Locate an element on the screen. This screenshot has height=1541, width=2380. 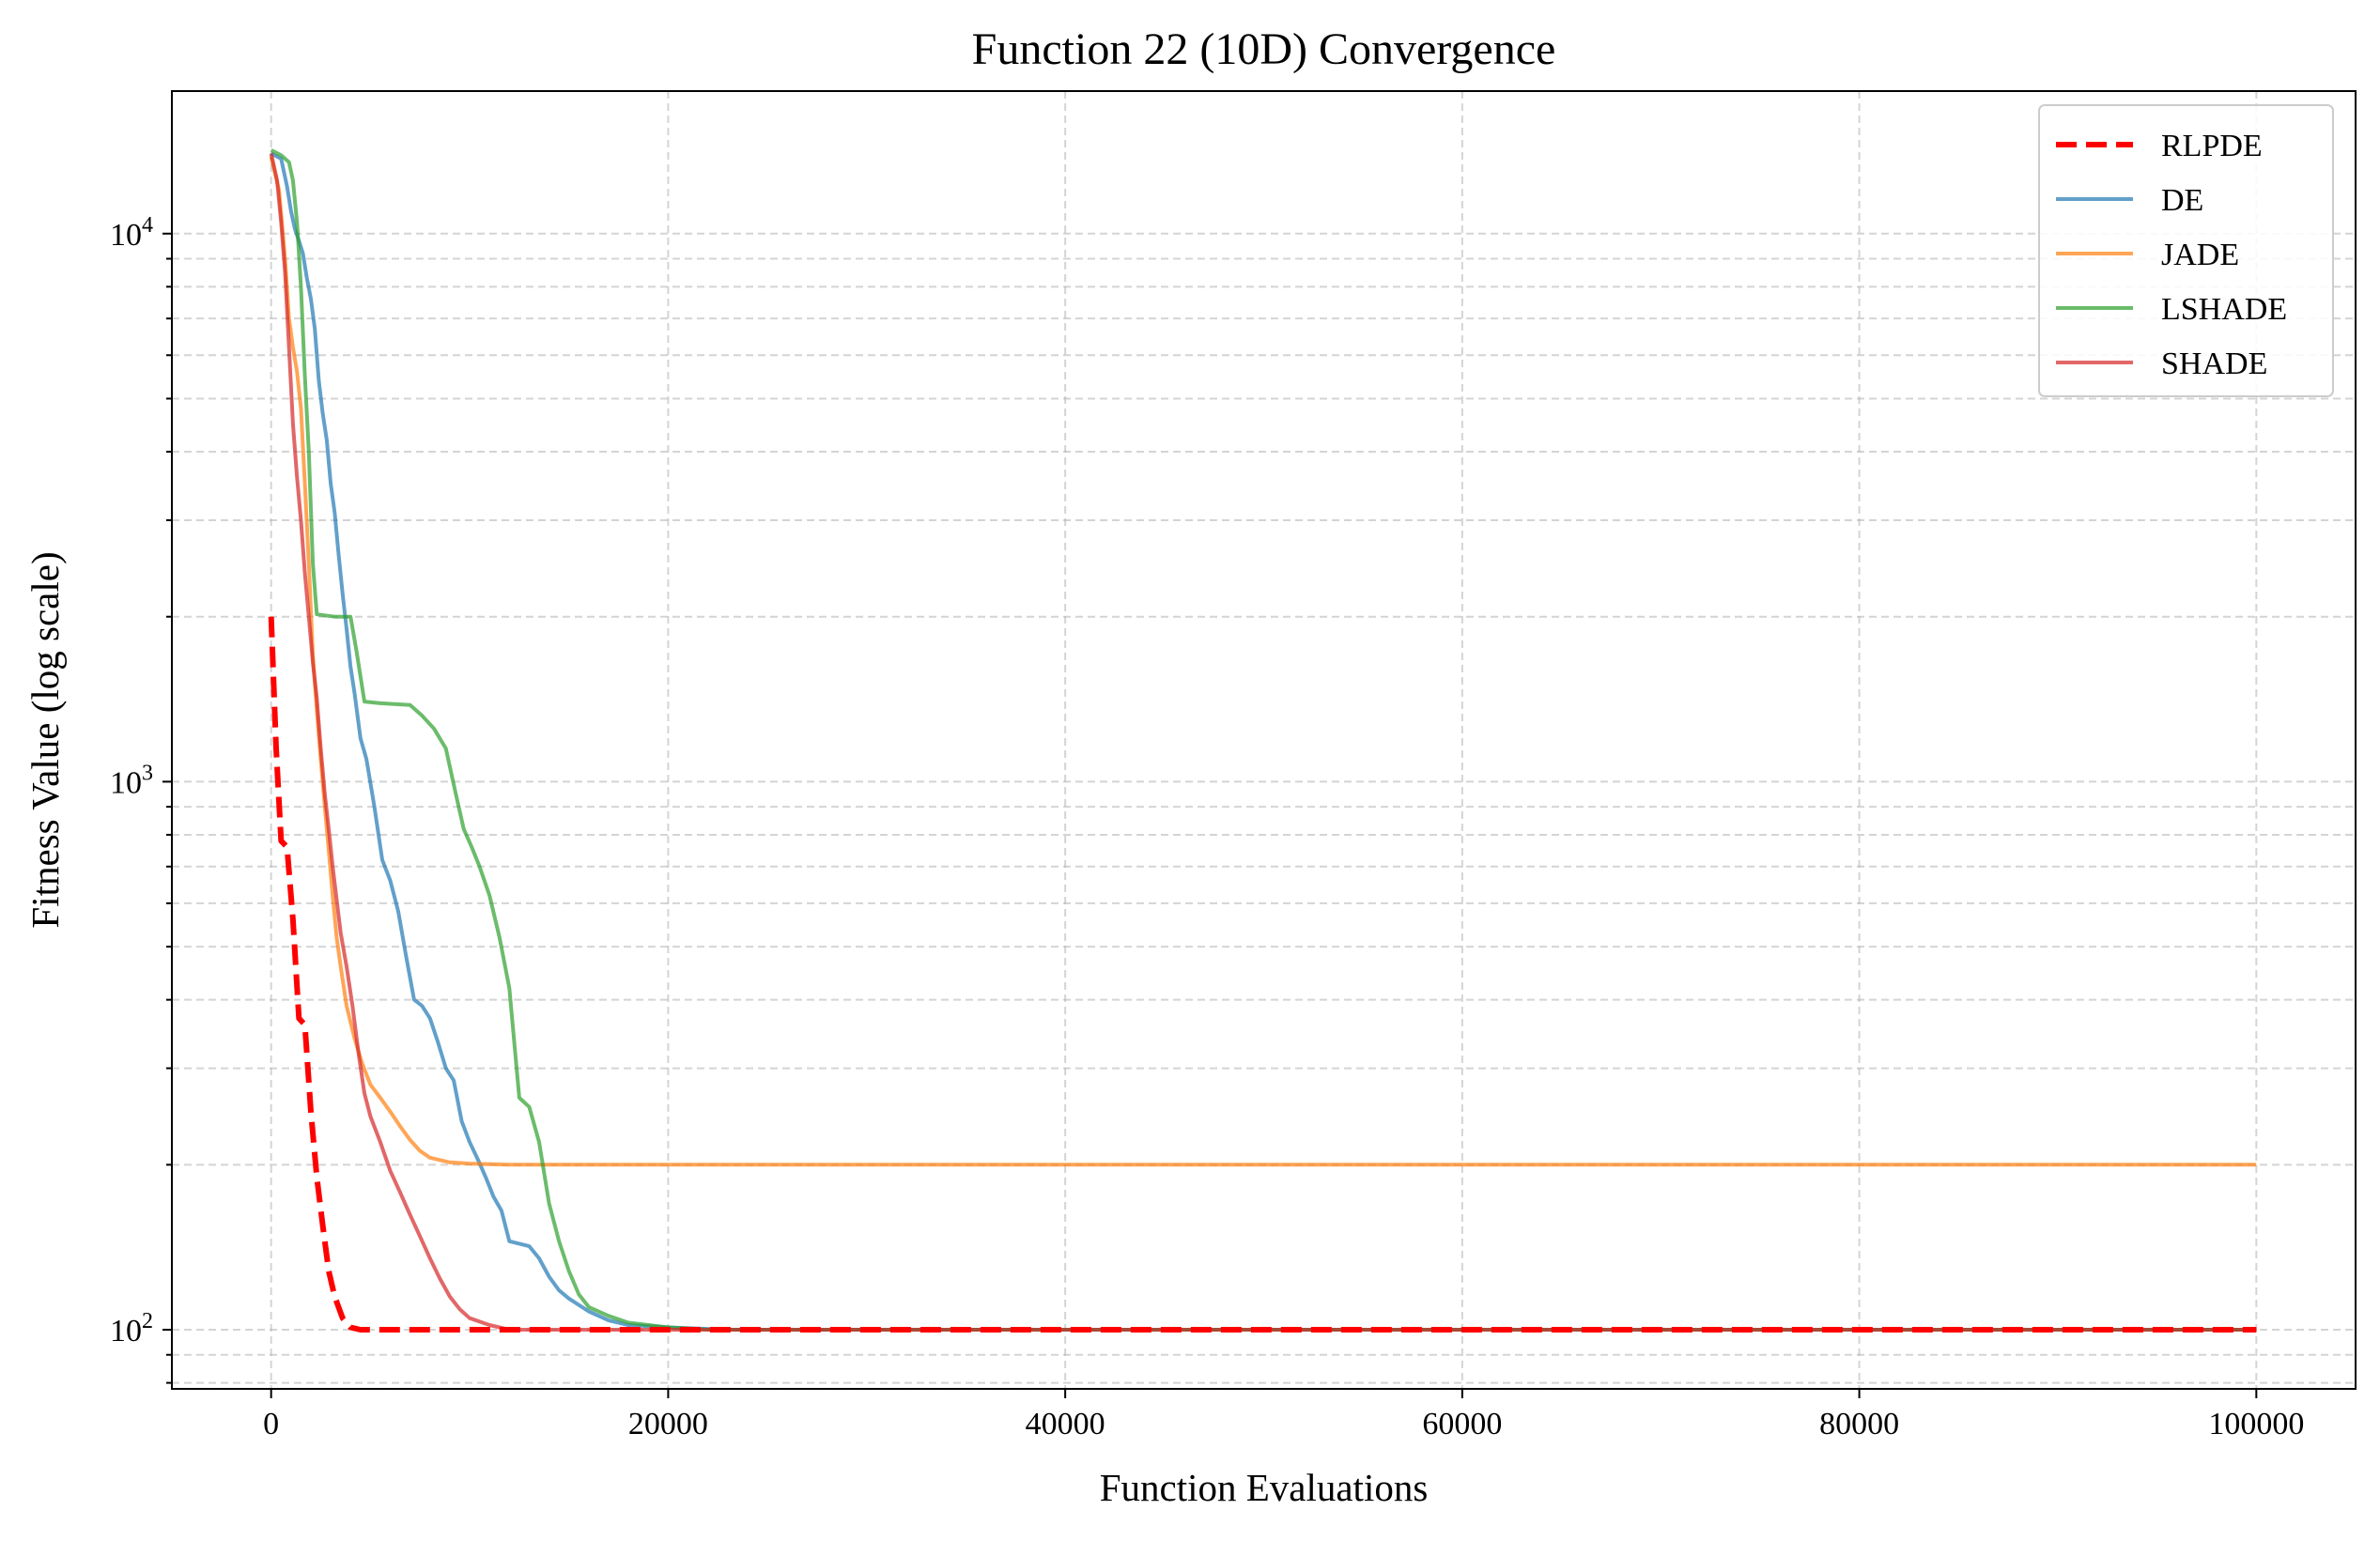
y-axis-label: Fitness Value (log scale) is located at coordinates (45, 739).